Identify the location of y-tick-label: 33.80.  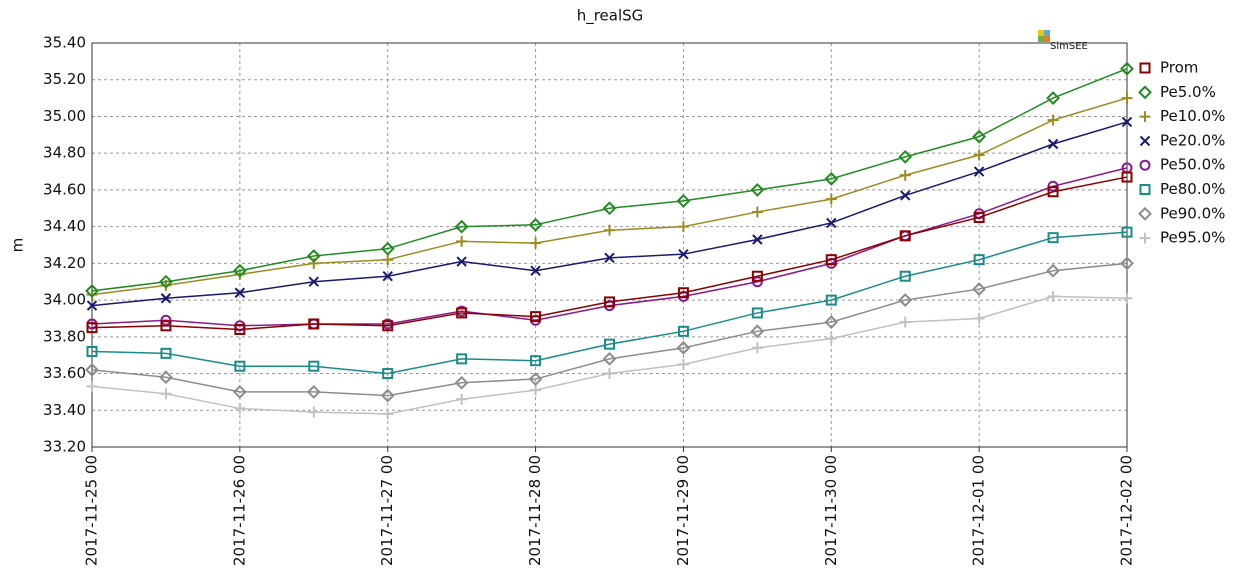
(64, 336).